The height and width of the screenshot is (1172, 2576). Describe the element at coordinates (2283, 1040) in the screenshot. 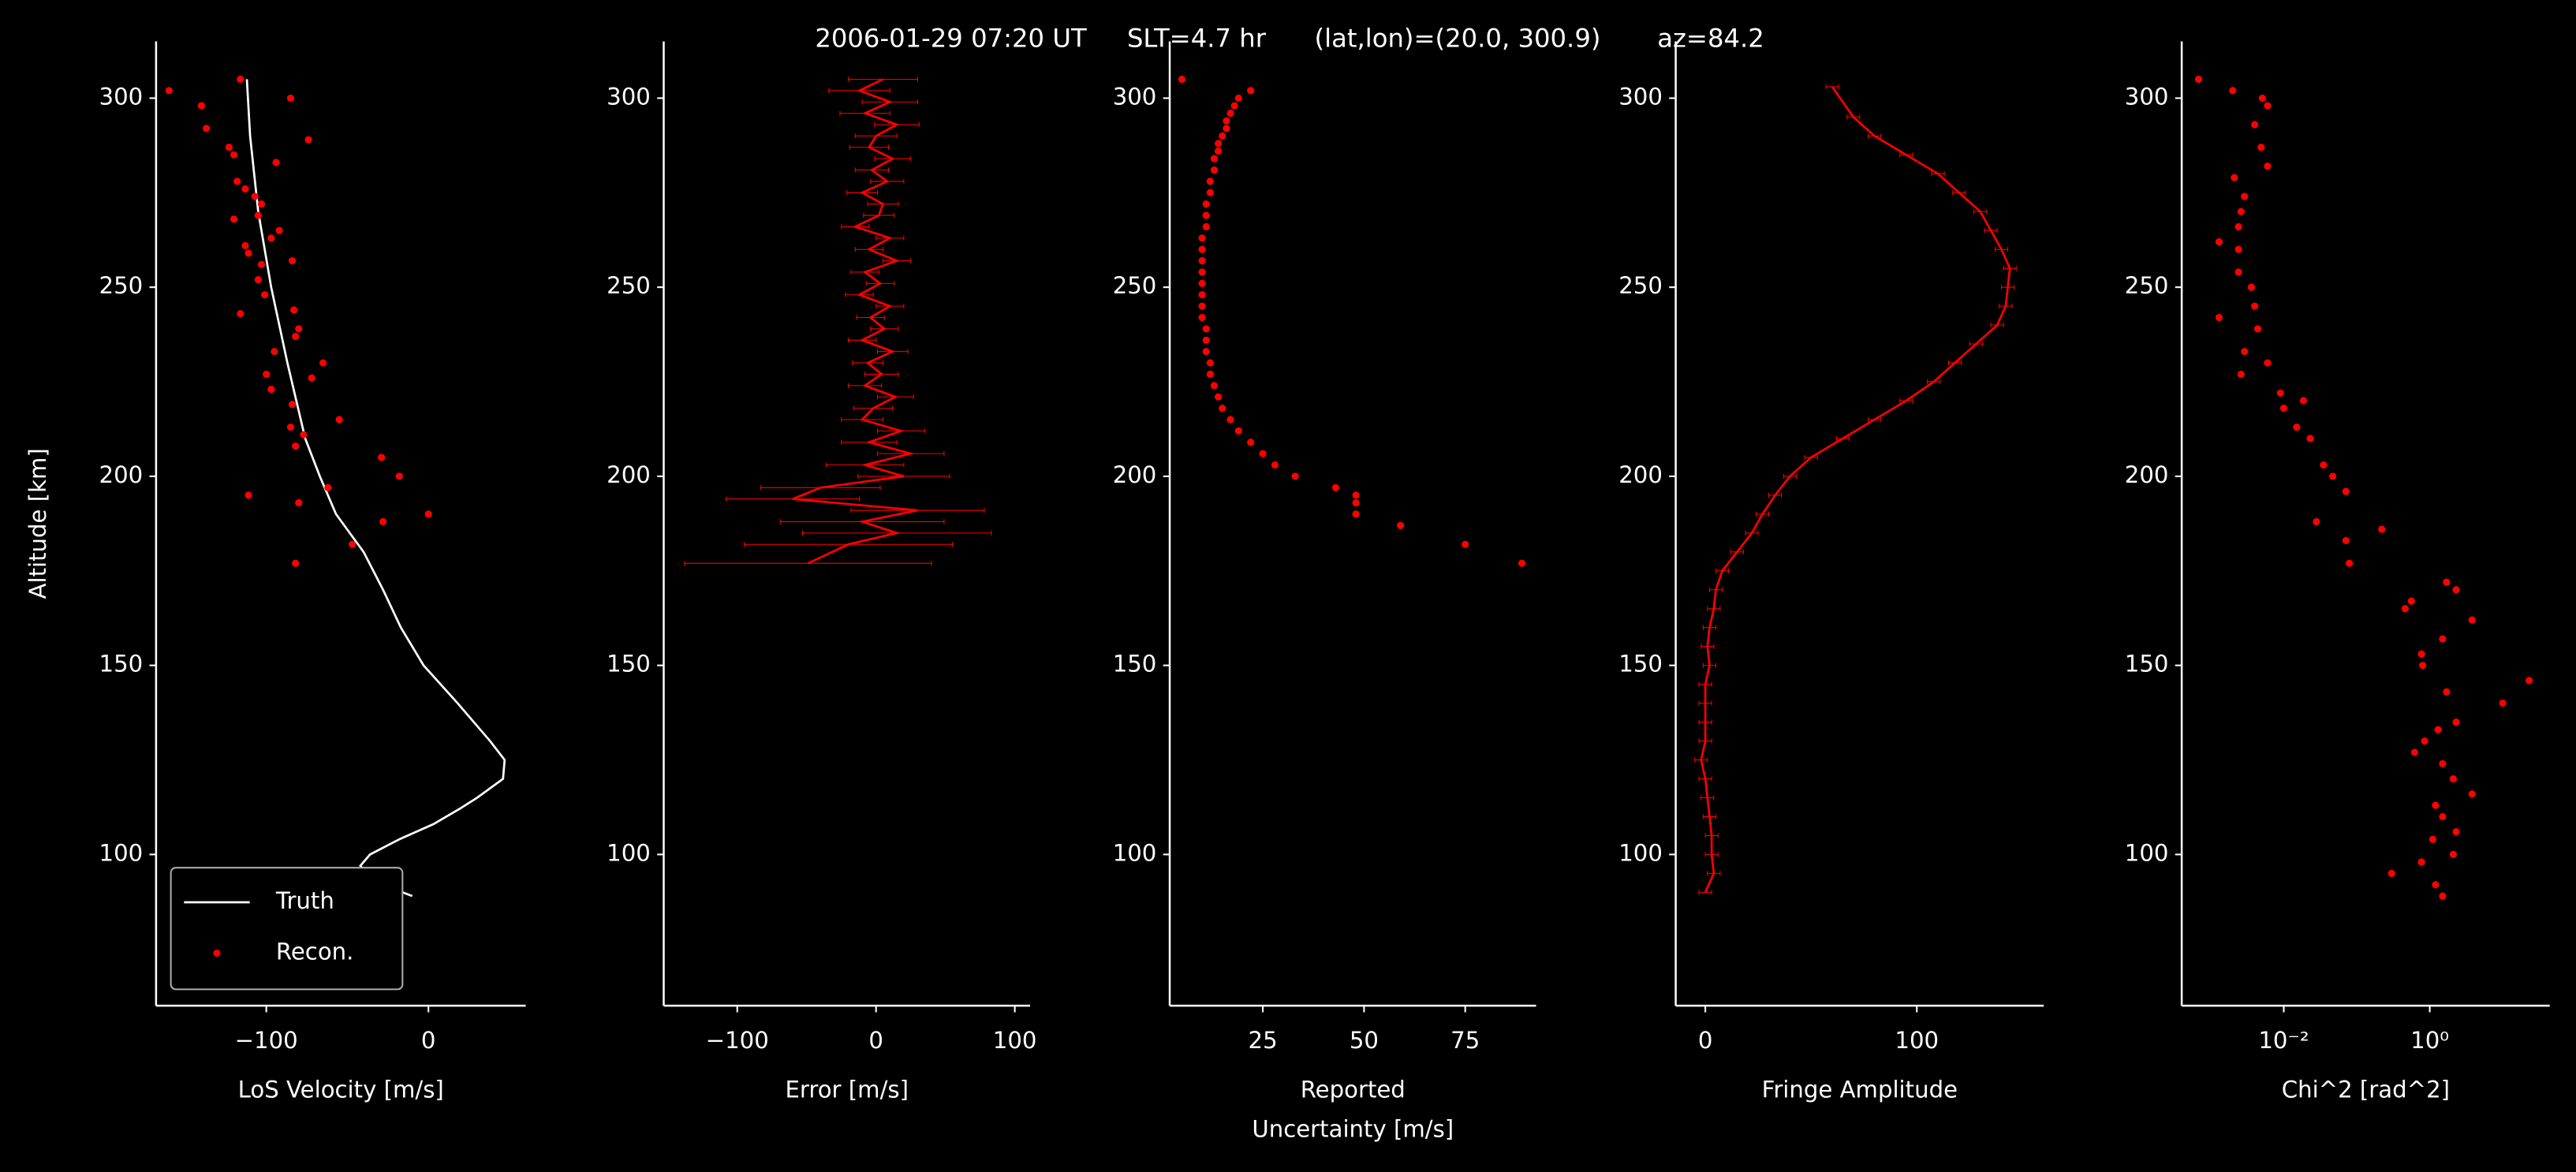

I see `x-tick-label: 10⁻²` at that location.